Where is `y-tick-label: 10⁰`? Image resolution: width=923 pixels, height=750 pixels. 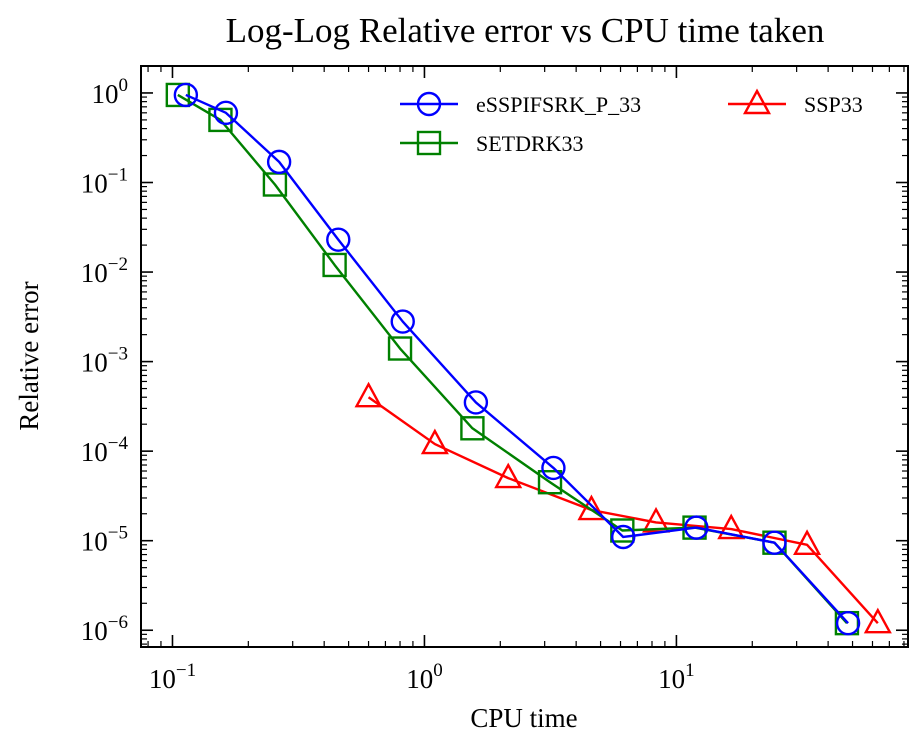
y-tick-label: 10⁰ is located at coordinates (110, 92).